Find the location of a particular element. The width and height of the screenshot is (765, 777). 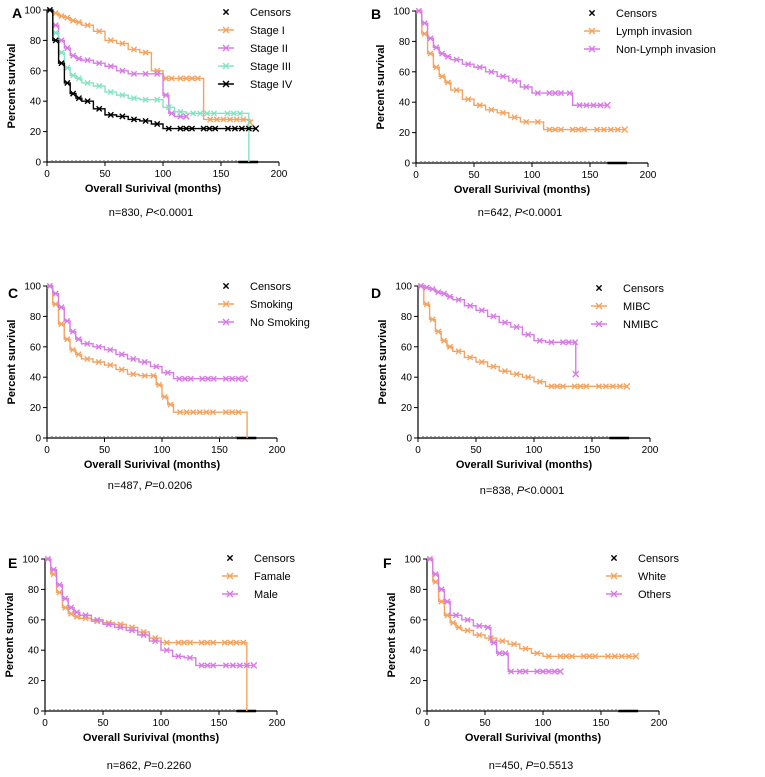

legend-label: White is located at coordinates (652, 577).